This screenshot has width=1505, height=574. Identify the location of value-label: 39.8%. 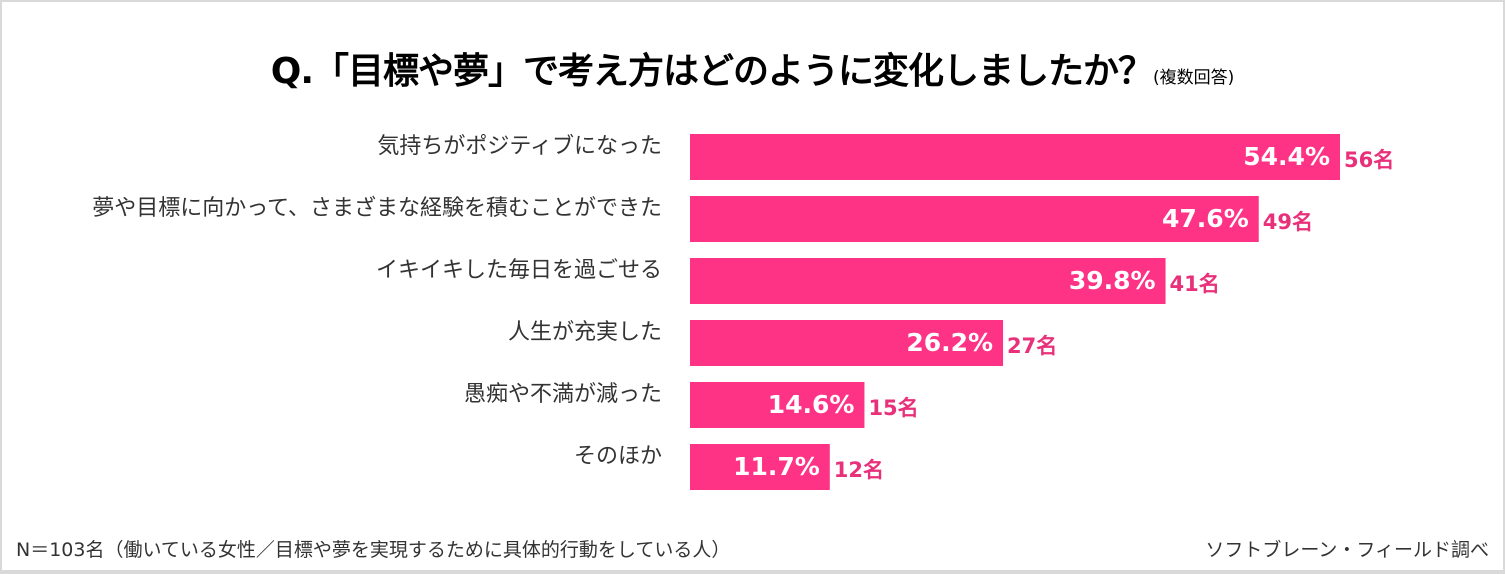
(1112, 280).